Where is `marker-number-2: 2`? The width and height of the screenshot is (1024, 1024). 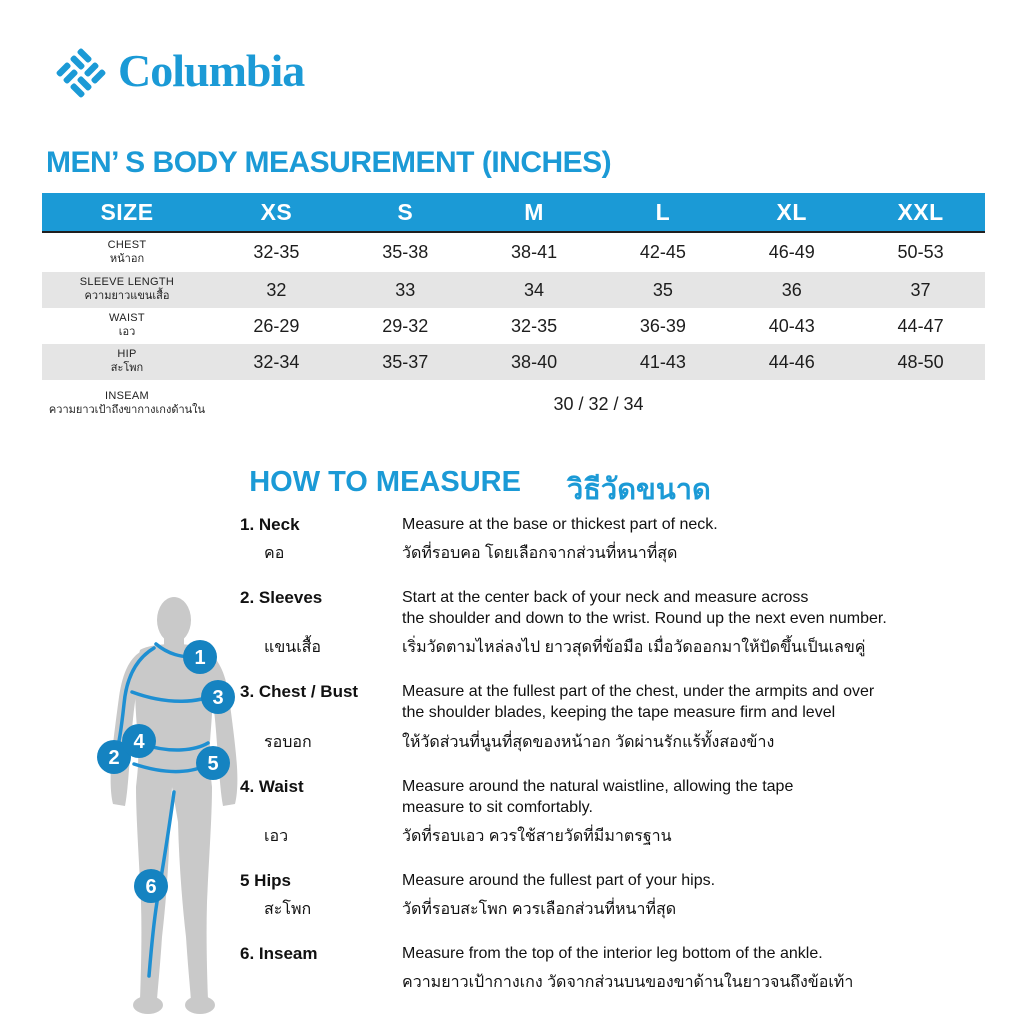 marker-number-2: 2 is located at coordinates (113, 758).